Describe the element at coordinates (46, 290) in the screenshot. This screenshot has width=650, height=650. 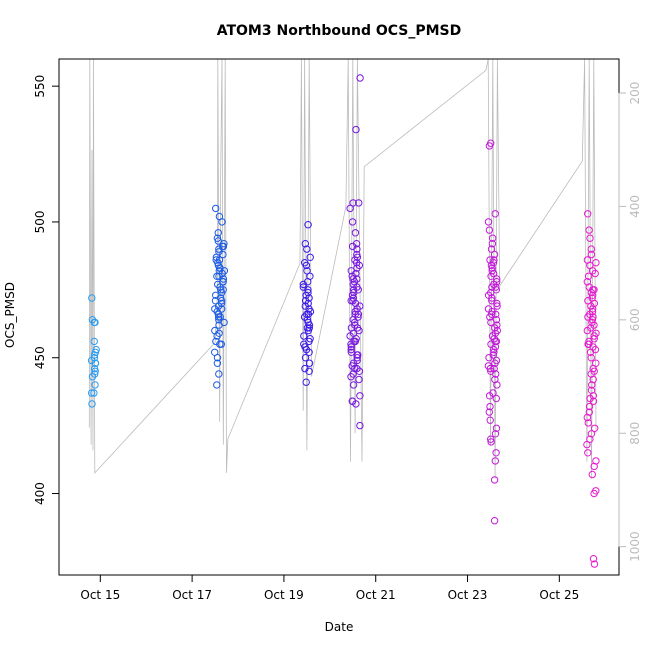
I see `y-axis: 400 450 500 550` at that location.